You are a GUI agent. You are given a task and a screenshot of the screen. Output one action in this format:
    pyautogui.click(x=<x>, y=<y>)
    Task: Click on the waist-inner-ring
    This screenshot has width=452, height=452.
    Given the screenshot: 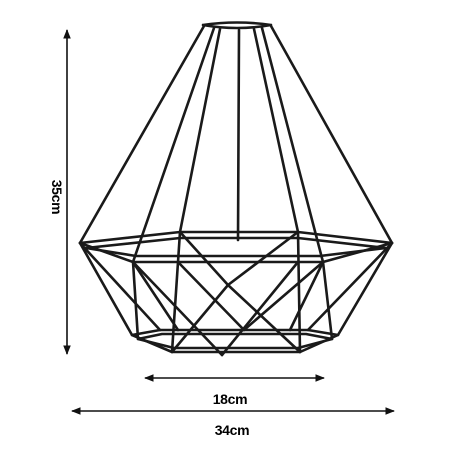 What is the action you would take?
    pyautogui.click(x=236, y=247)
    